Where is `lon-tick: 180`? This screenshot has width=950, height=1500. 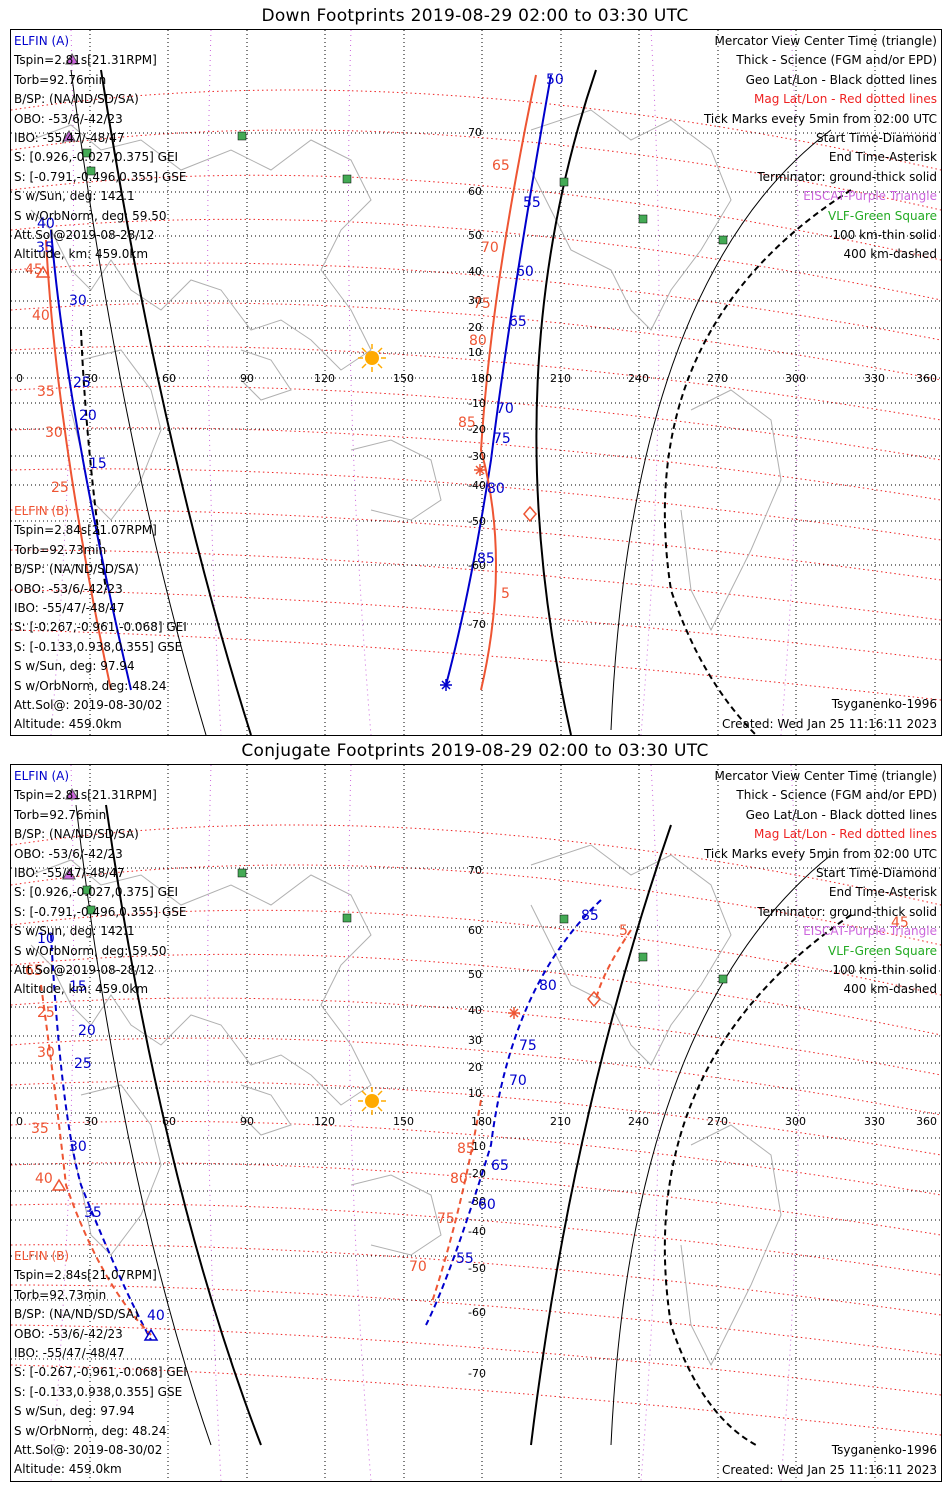
lon-tick: 180 is located at coordinates (481, 1121).